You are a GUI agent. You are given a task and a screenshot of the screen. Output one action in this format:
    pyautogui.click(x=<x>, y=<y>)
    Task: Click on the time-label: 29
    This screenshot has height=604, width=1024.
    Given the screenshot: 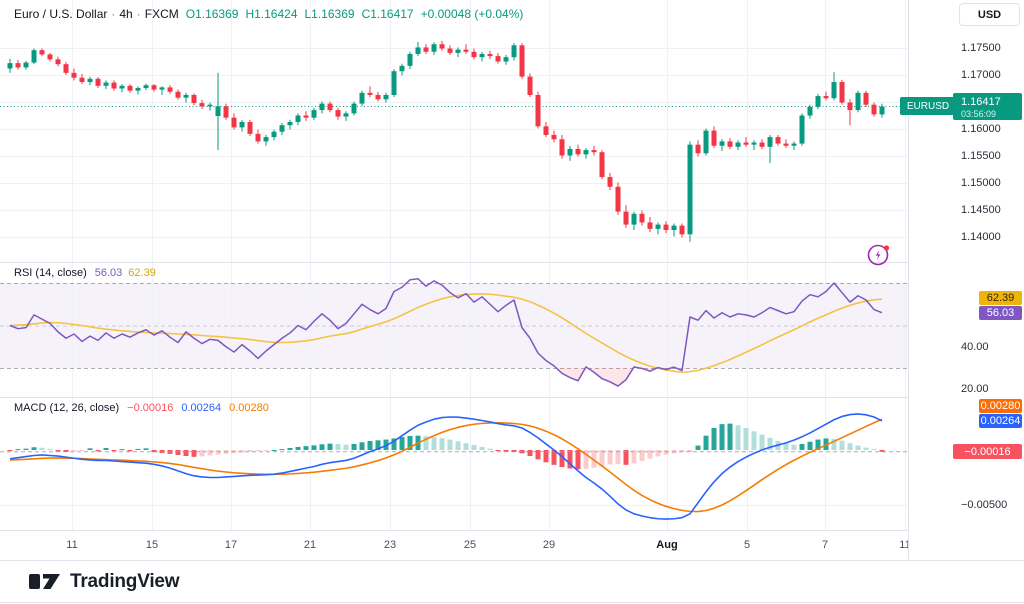 What is the action you would take?
    pyautogui.click(x=549, y=545)
    